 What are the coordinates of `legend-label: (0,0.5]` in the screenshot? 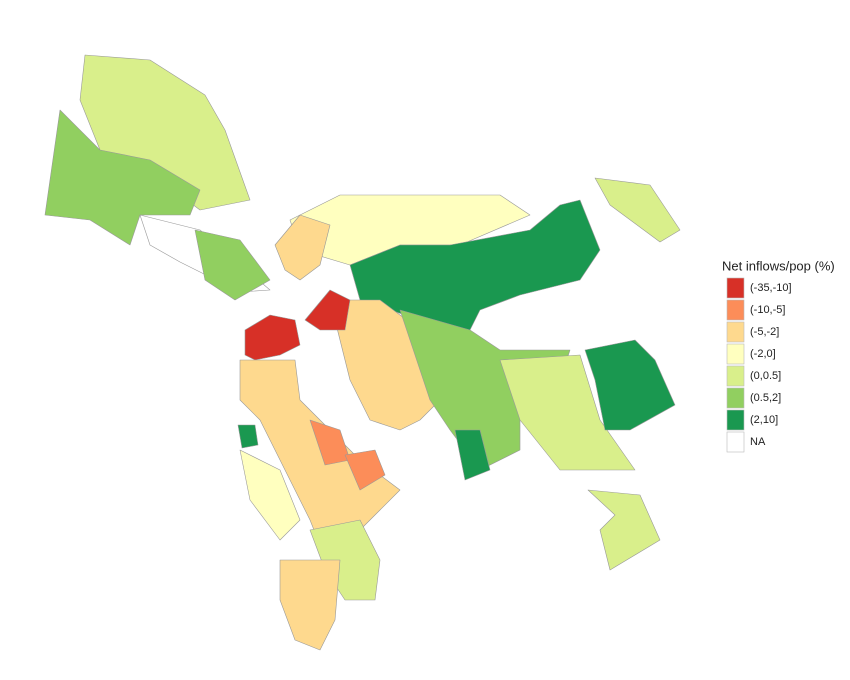 It's located at (765, 376).